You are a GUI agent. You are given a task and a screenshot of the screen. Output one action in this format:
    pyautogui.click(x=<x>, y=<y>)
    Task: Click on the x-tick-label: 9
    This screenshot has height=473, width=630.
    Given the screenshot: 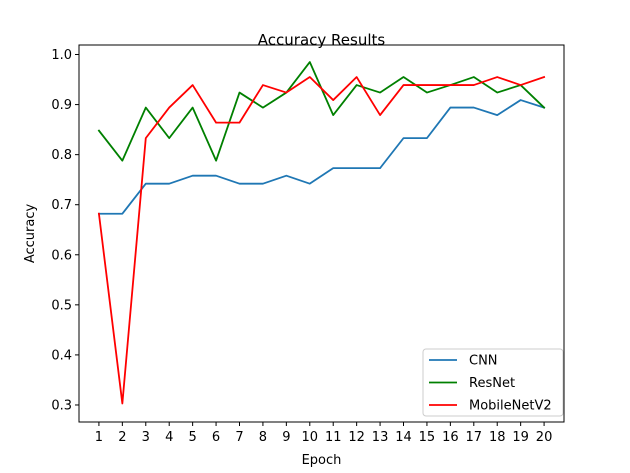 What is the action you would take?
    pyautogui.click(x=286, y=437)
    